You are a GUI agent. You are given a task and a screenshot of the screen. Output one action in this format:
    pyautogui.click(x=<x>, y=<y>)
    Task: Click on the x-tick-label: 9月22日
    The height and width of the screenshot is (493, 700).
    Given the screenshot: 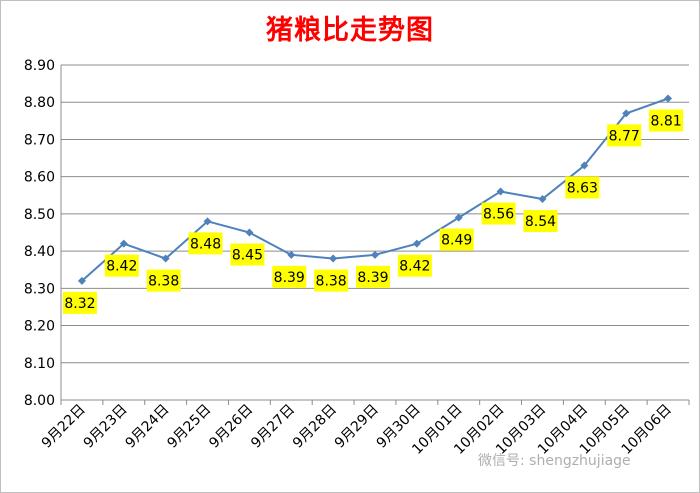 What is the action you would take?
    pyautogui.click(x=64, y=427)
    